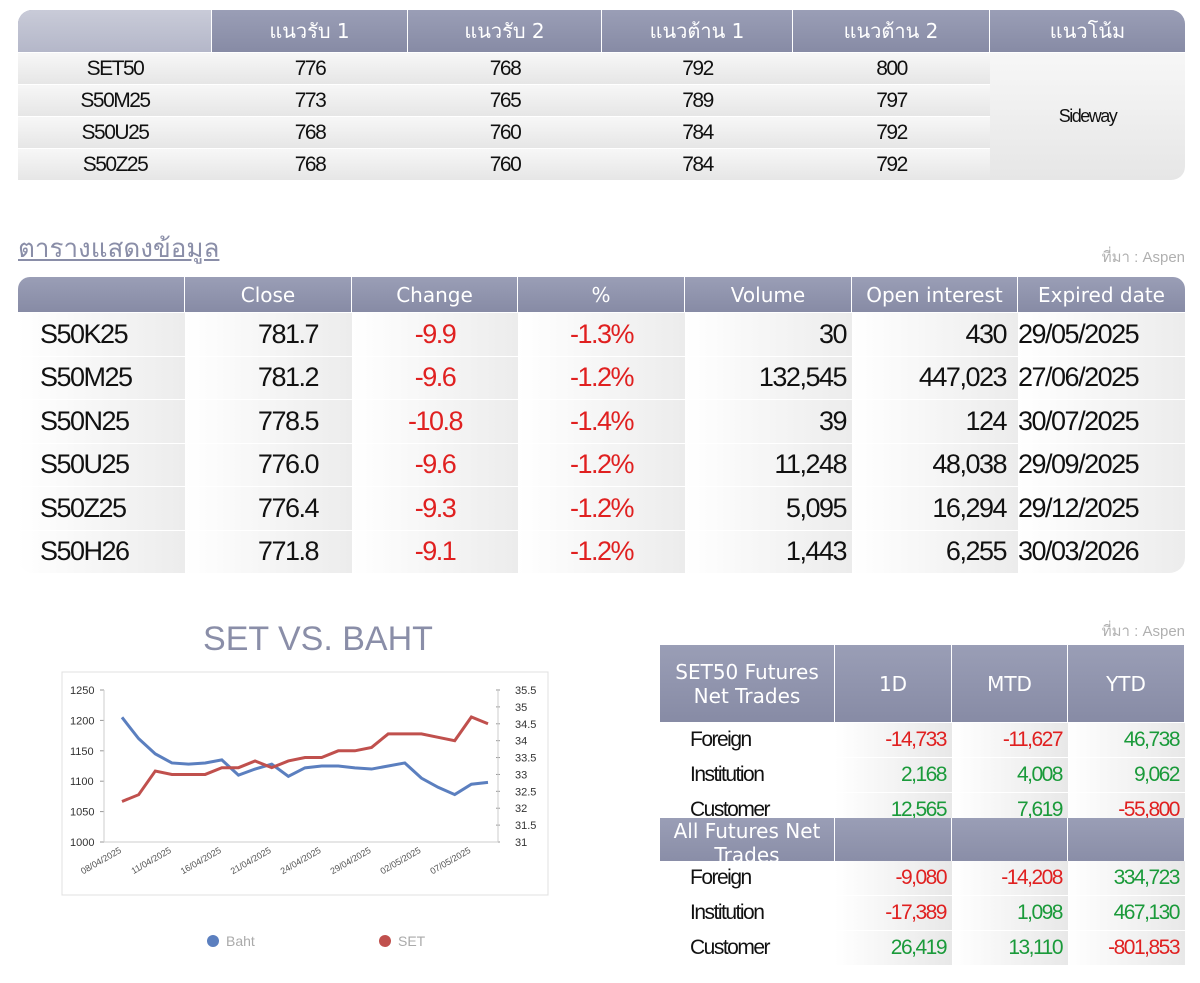 Image resolution: width=1200 pixels, height=983 pixels. What do you see at coordinates (697, 31) in the screenshot?
I see `column-header: แนวต้าน 1` at bounding box center [697, 31].